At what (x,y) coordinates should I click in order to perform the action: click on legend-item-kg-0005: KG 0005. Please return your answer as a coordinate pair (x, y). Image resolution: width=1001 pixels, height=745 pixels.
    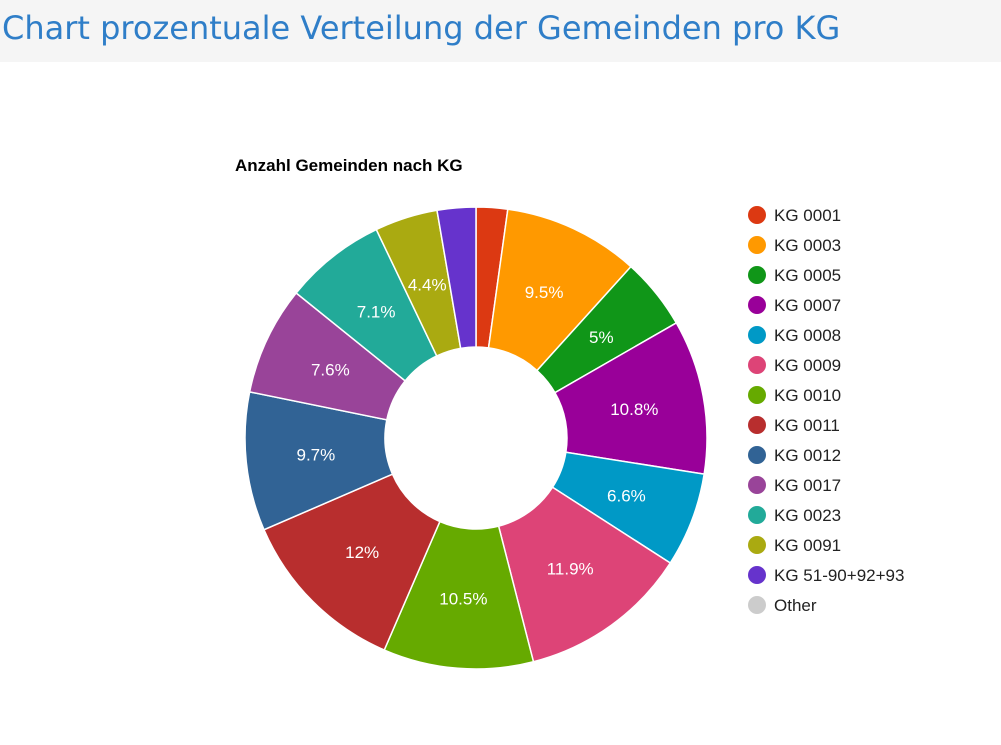
    Looking at the image, I should click on (794, 275).